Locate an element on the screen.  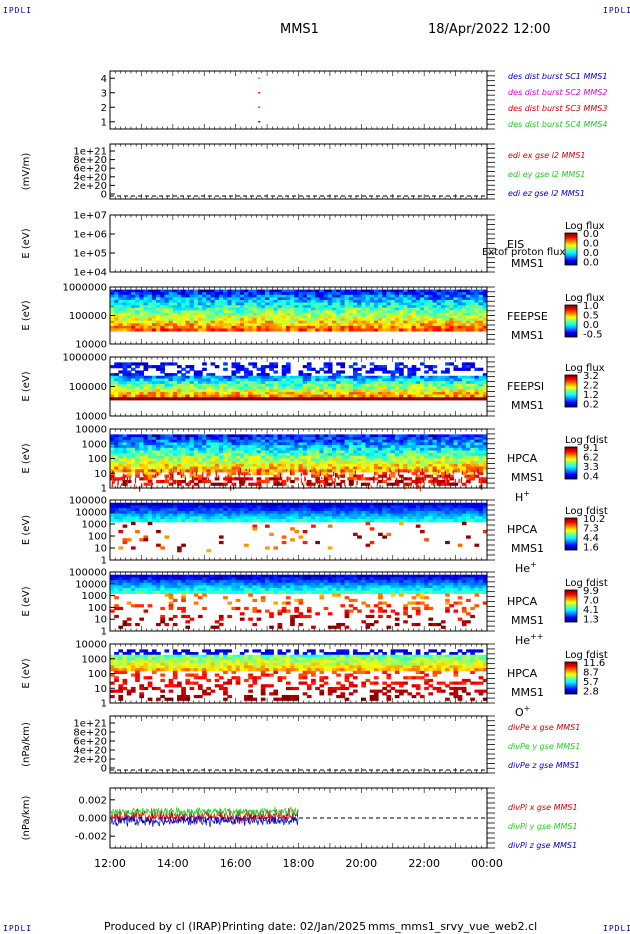
panel-divpe-legend-0: divPe x gse MMS1 is located at coordinates (544, 727).